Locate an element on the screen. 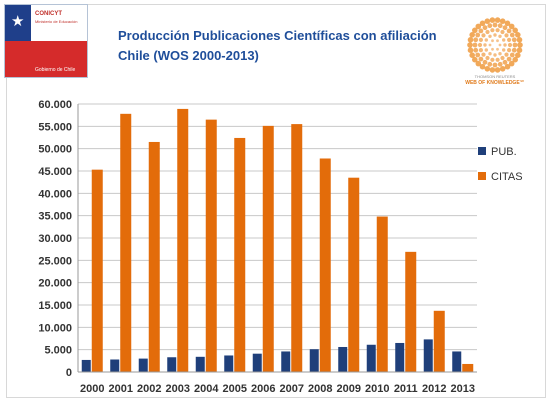  logo-gov-text: Gobierno de Chile is located at coordinates (55, 70).